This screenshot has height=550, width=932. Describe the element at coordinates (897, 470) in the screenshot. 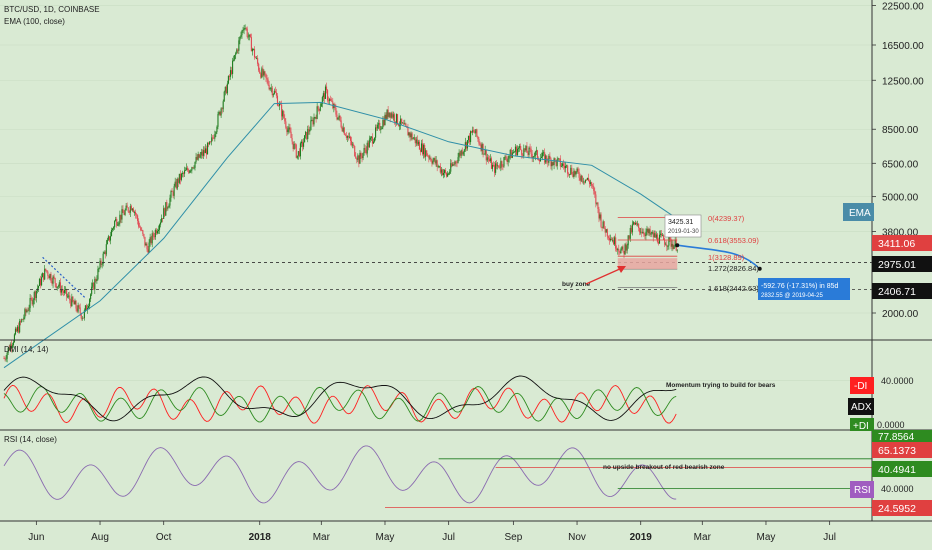

I see `rsi-mid-value: 40.4941` at that location.